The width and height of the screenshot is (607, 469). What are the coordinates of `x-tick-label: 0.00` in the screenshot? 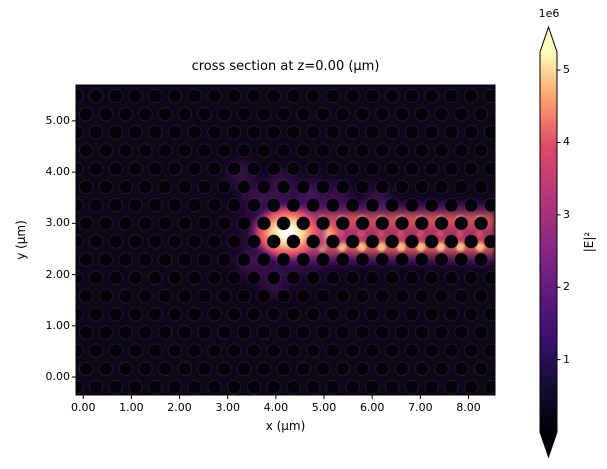 It's located at (83, 407).